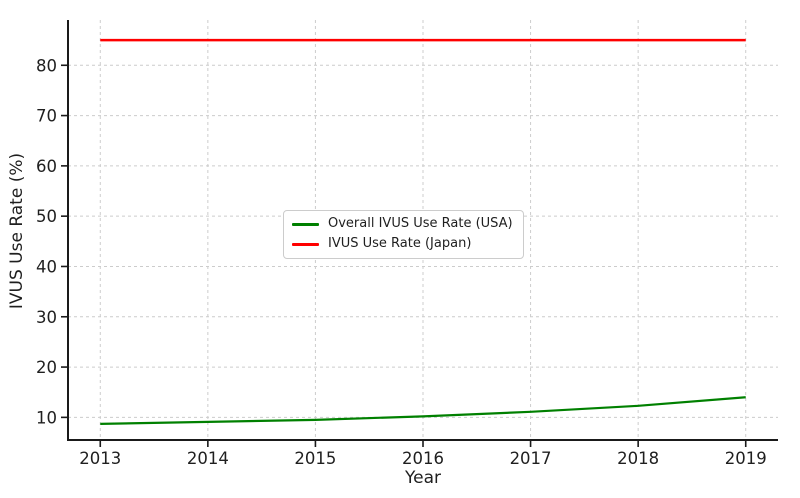 The width and height of the screenshot is (800, 498). What do you see at coordinates (420, 223) in the screenshot?
I see `legend-label-usa: Overall IVUS Use Rate (USA)` at bounding box center [420, 223].